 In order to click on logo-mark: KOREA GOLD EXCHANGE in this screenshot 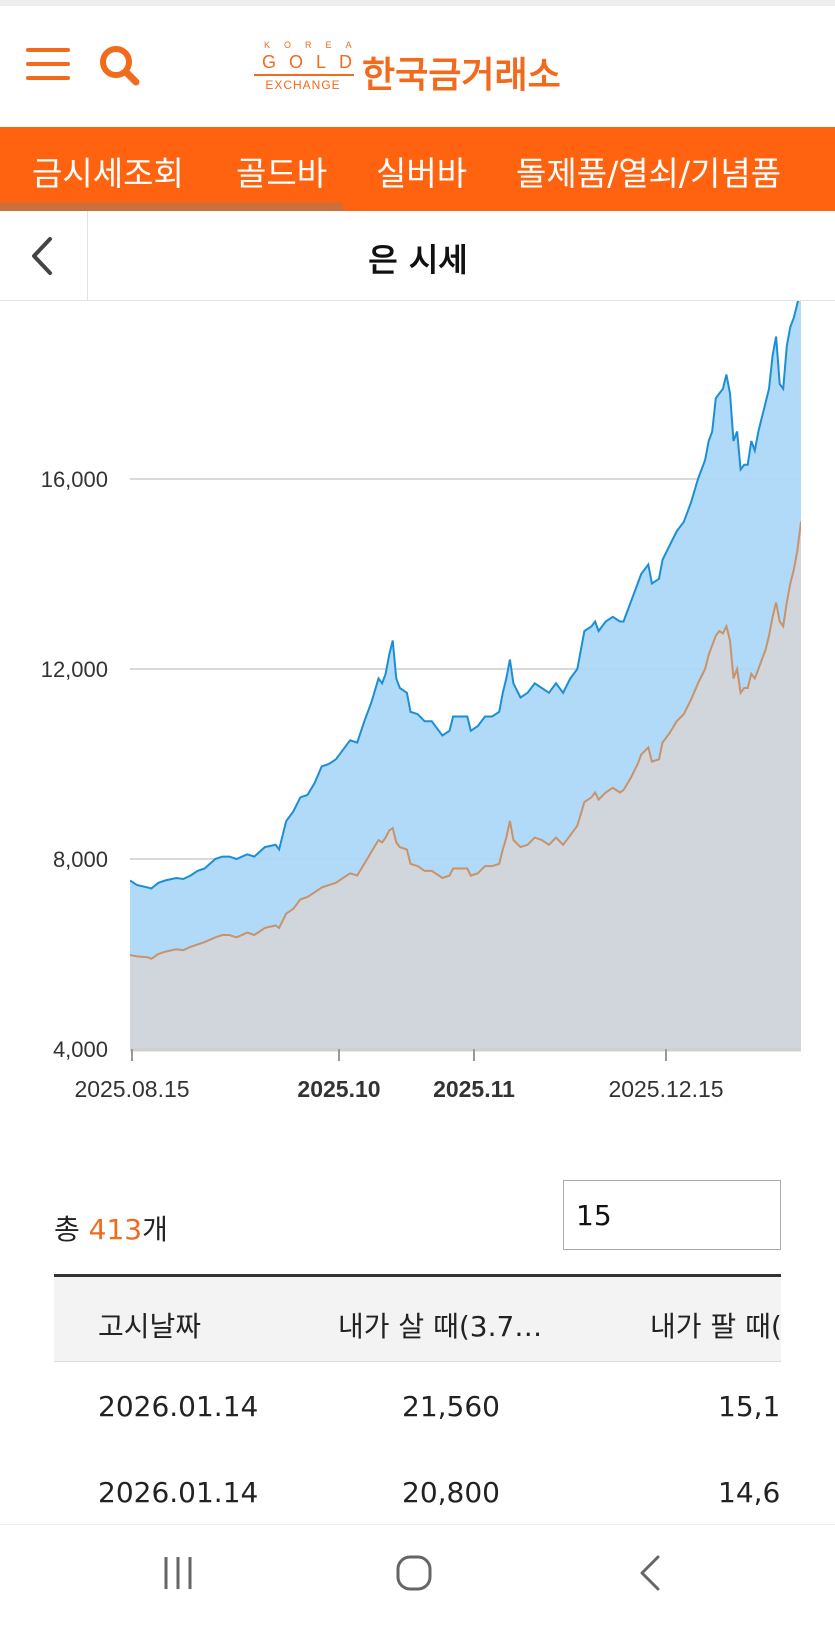, I will do `click(303, 68)`.